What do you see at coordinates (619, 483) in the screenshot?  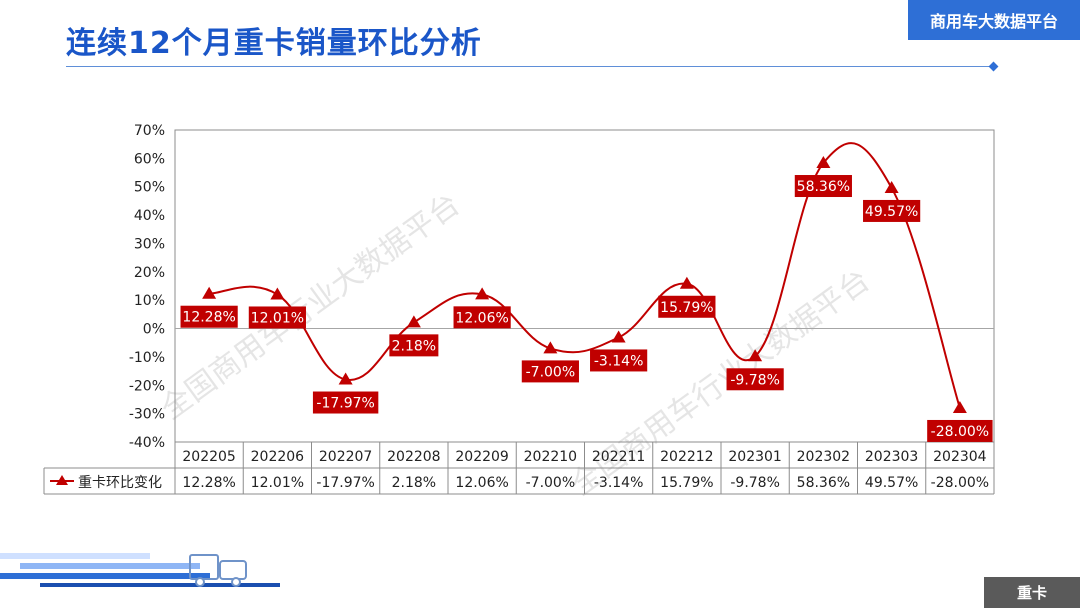 I see `table-value-cell: -3.14%` at bounding box center [619, 483].